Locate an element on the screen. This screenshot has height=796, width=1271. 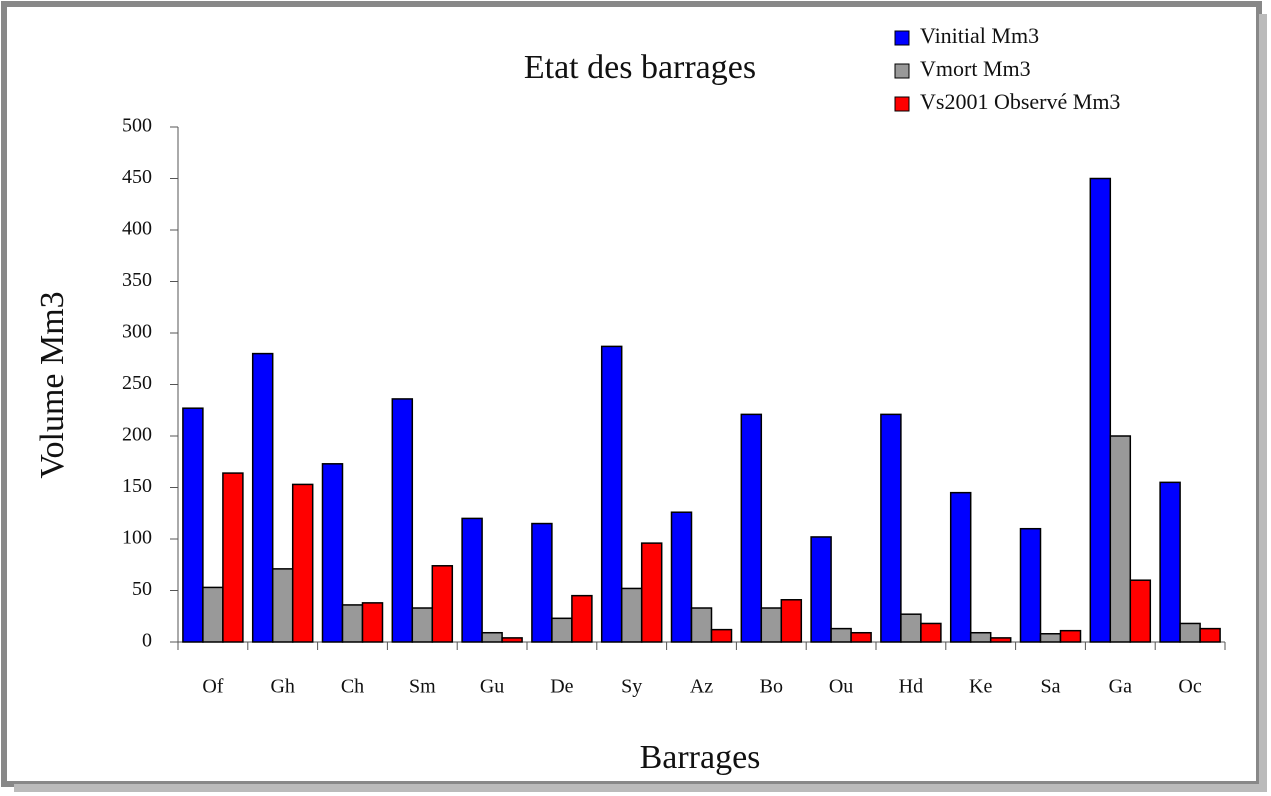
y-tick-label: 450 is located at coordinates (137, 177).